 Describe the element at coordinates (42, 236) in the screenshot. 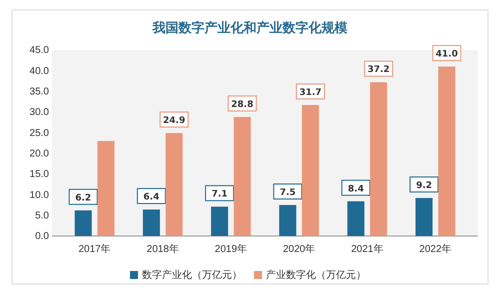

I see `y-tick-label: 0.0` at that location.